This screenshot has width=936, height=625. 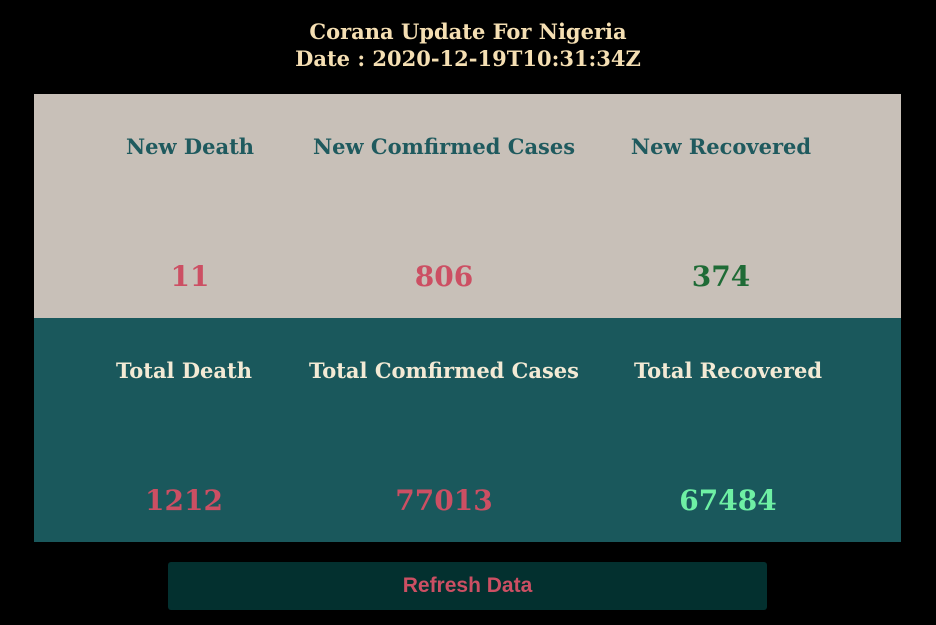 What do you see at coordinates (728, 370) in the screenshot?
I see `total-recovered-label: Total Recovered` at bounding box center [728, 370].